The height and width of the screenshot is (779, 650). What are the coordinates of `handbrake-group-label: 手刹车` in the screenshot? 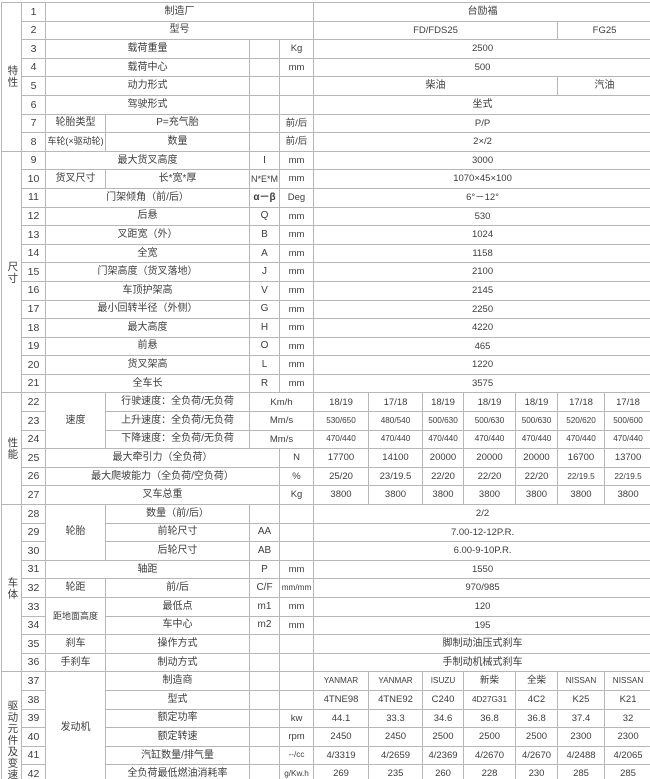 It's located at (75, 662).